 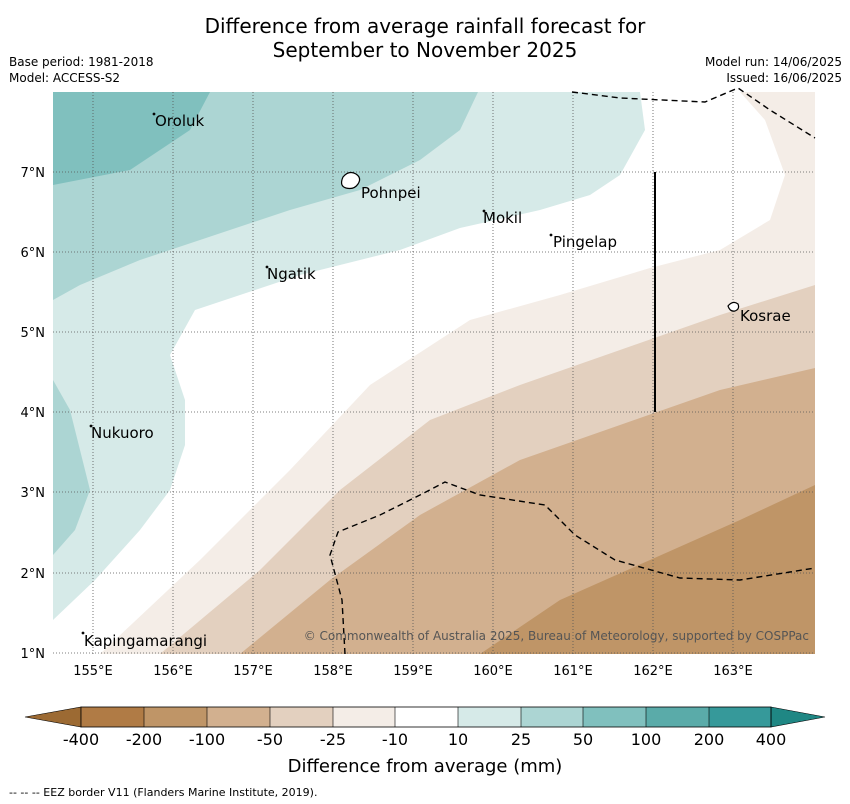 What do you see at coordinates (173, 671) in the screenshot?
I see `lon-label: 156°E` at bounding box center [173, 671].